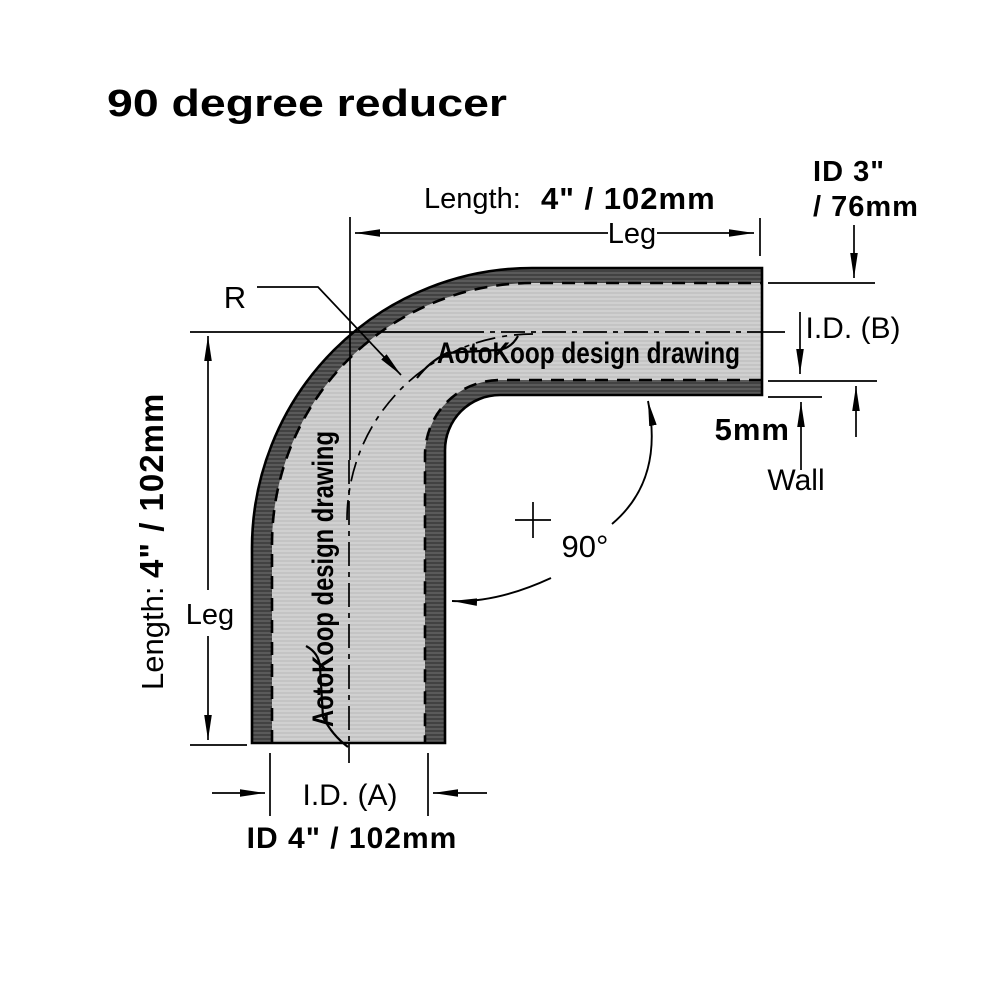 Image resolution: width=1000 pixels, height=1005 pixels. I want to click on bend-centerline-arc, so click(440, 427).